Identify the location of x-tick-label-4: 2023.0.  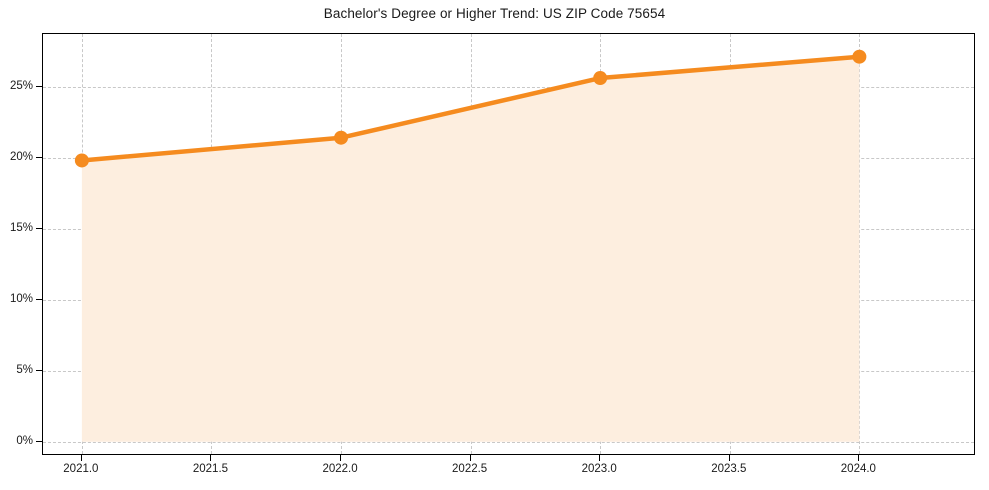
(599, 469).